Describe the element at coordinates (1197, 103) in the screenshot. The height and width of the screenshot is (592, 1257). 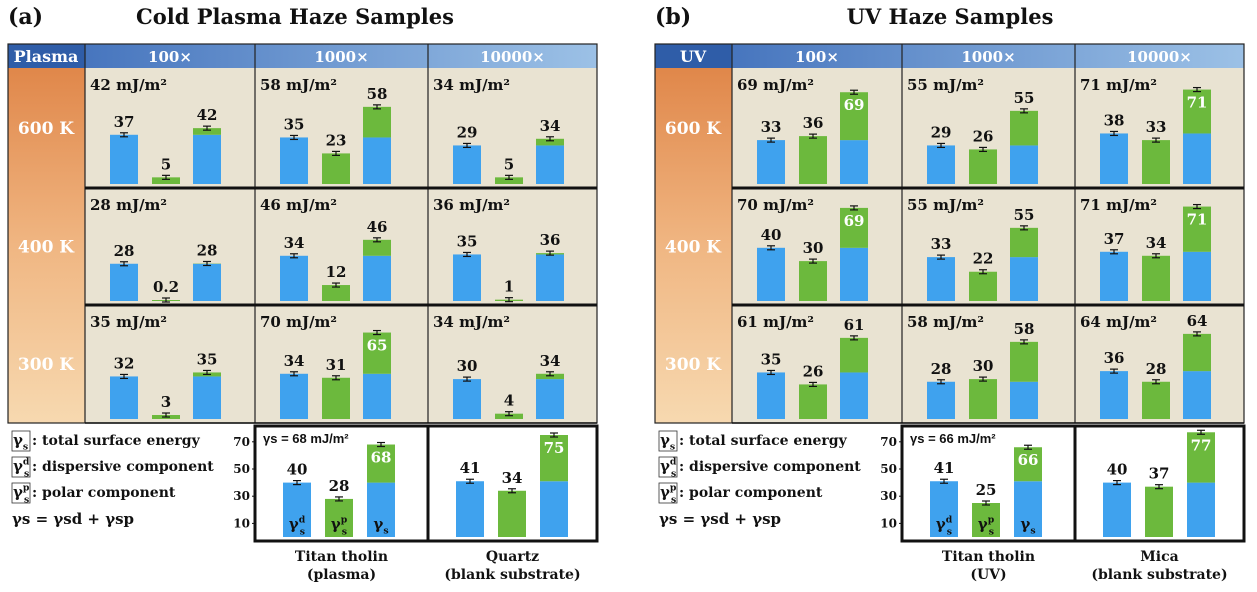
I see `value-label-total: 71` at that location.